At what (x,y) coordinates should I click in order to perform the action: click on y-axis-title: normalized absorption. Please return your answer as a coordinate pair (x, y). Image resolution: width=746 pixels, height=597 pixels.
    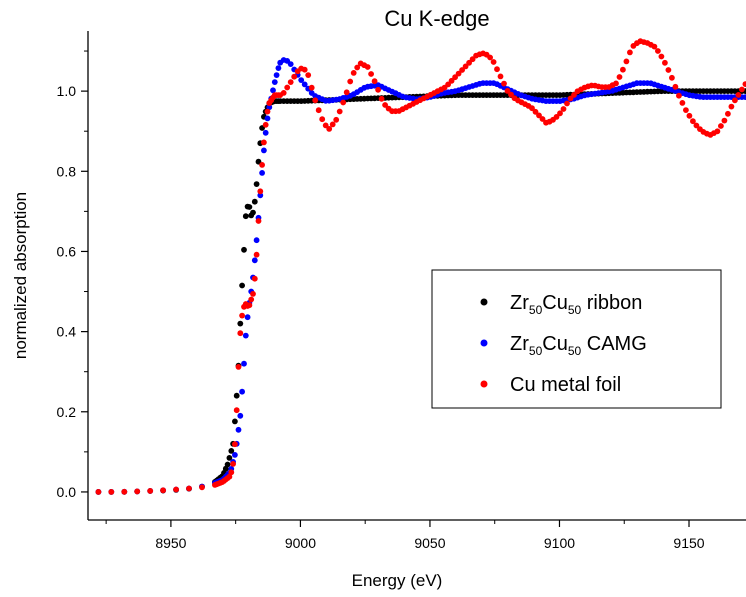
    Looking at the image, I should click on (20, 275).